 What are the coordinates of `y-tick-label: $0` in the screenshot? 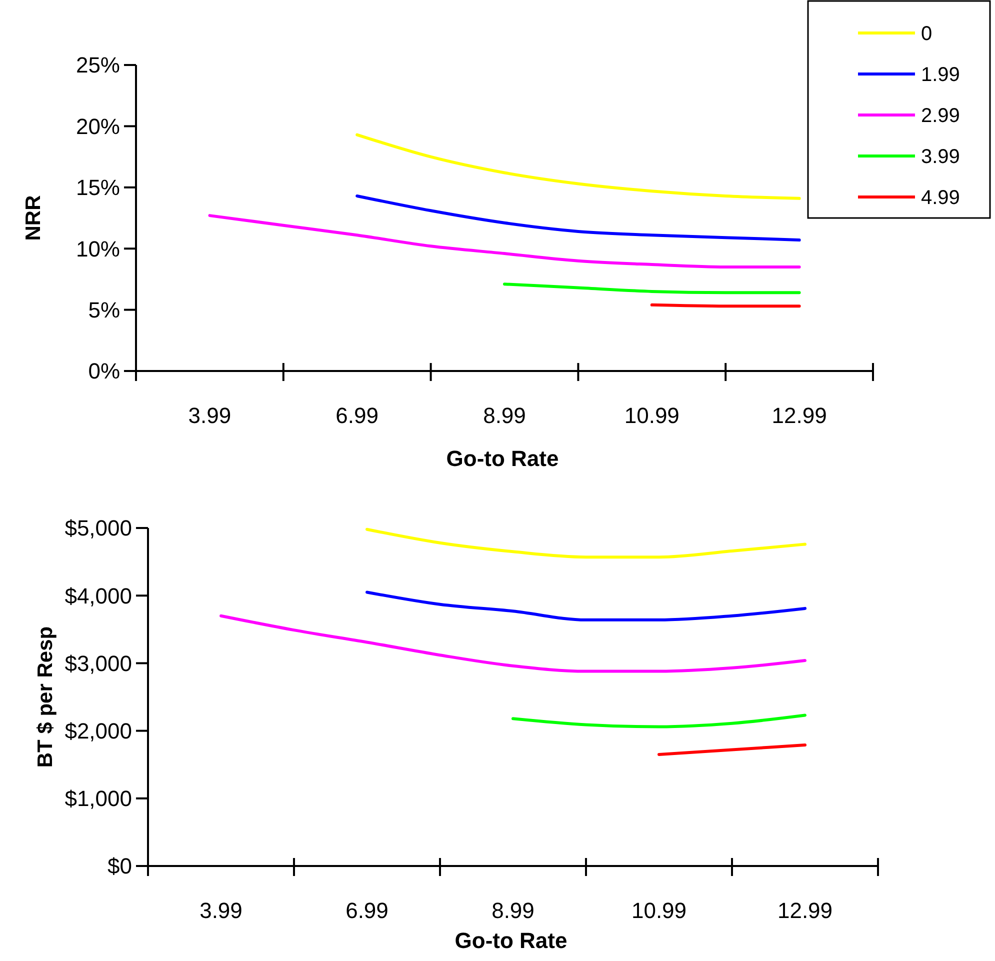 It's located at (120, 866).